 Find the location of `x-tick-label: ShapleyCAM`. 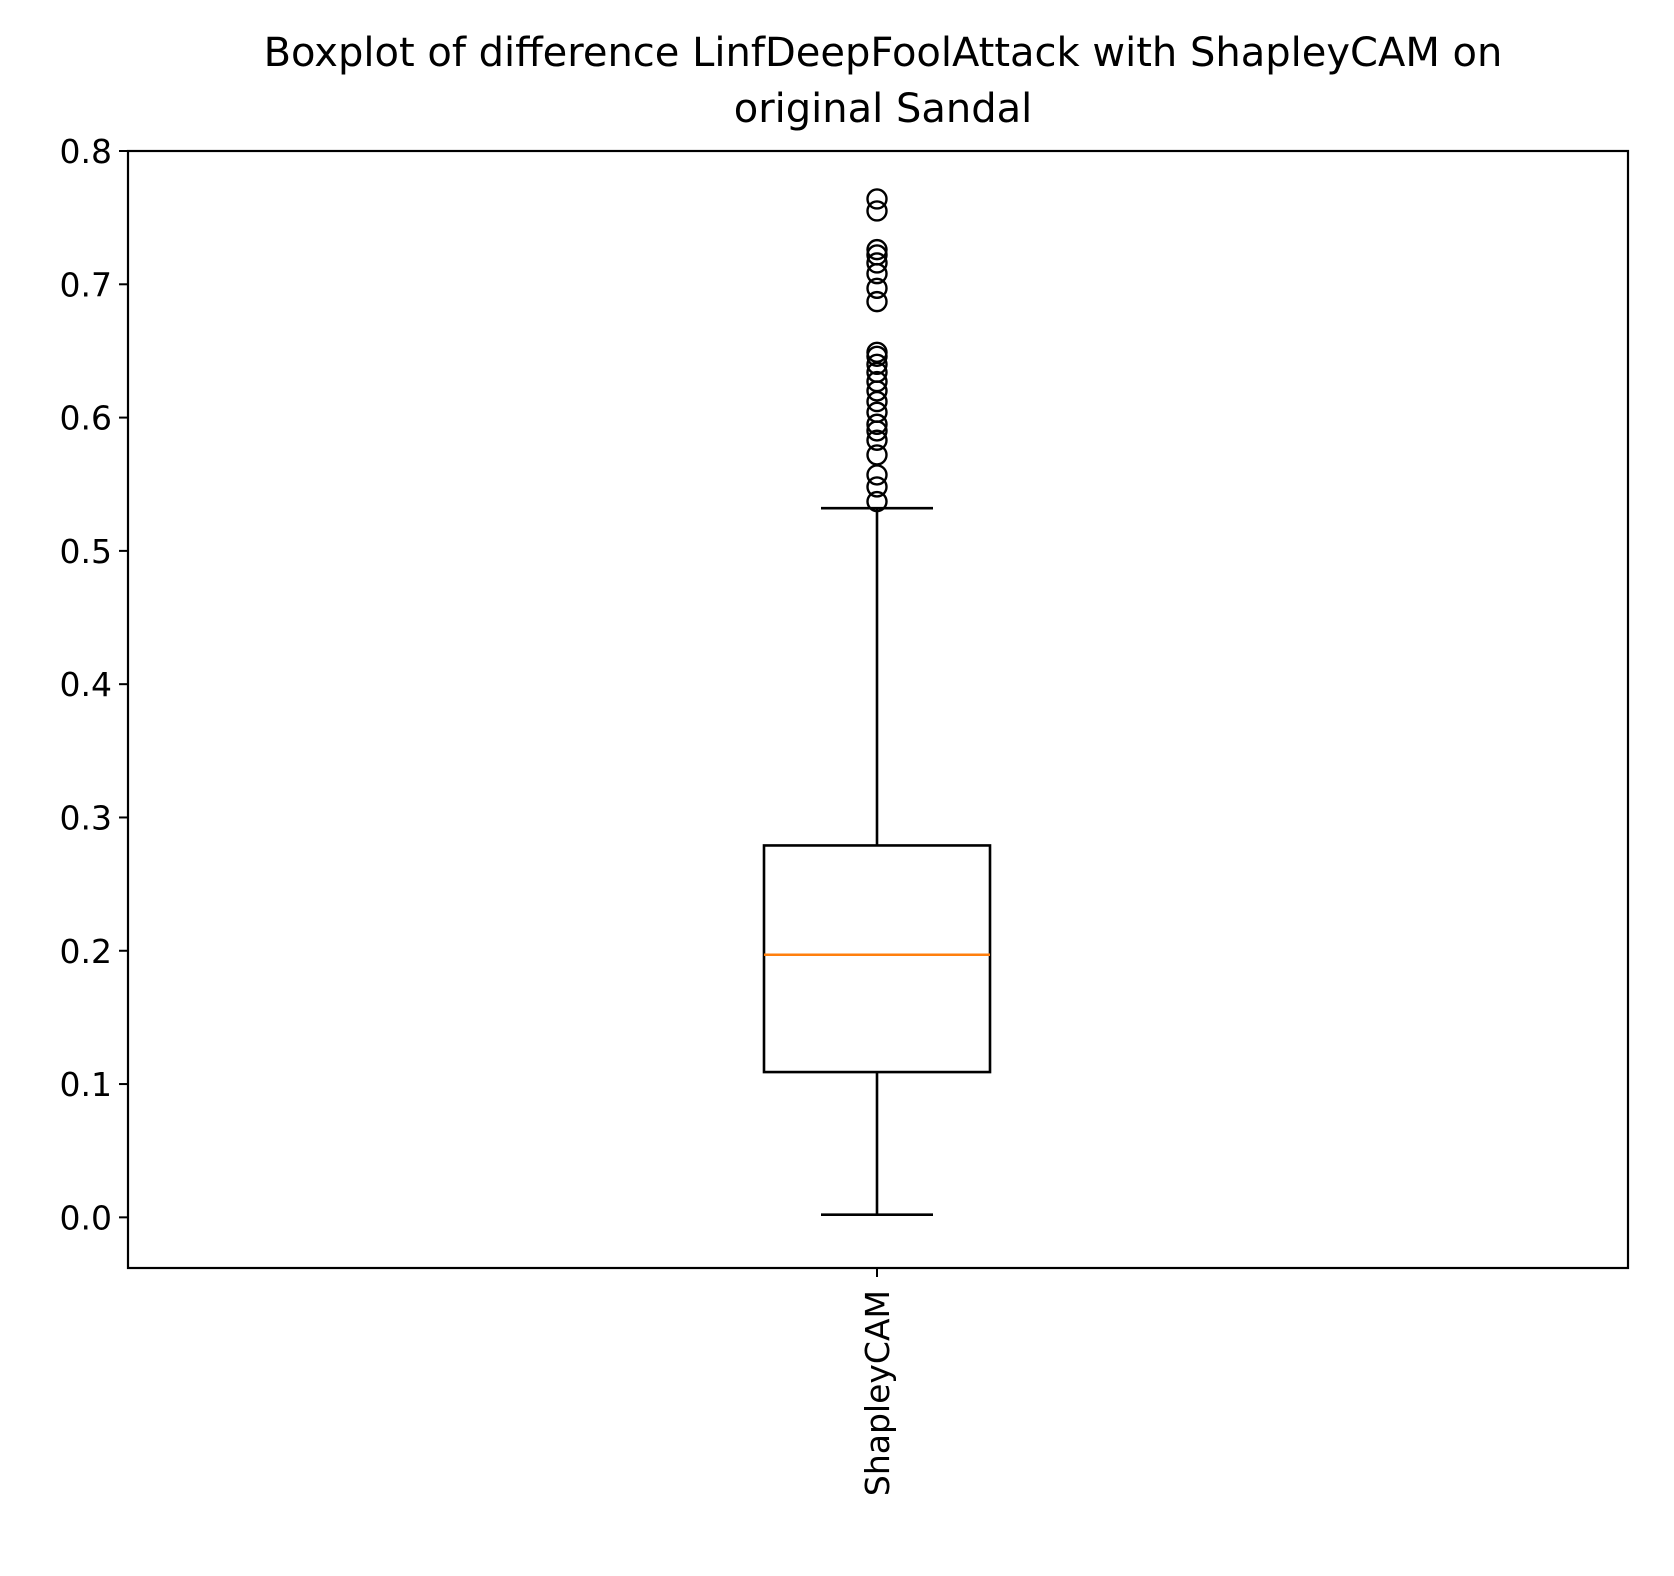

x-tick-label: ShapleyCAM is located at coordinates (877, 1393).